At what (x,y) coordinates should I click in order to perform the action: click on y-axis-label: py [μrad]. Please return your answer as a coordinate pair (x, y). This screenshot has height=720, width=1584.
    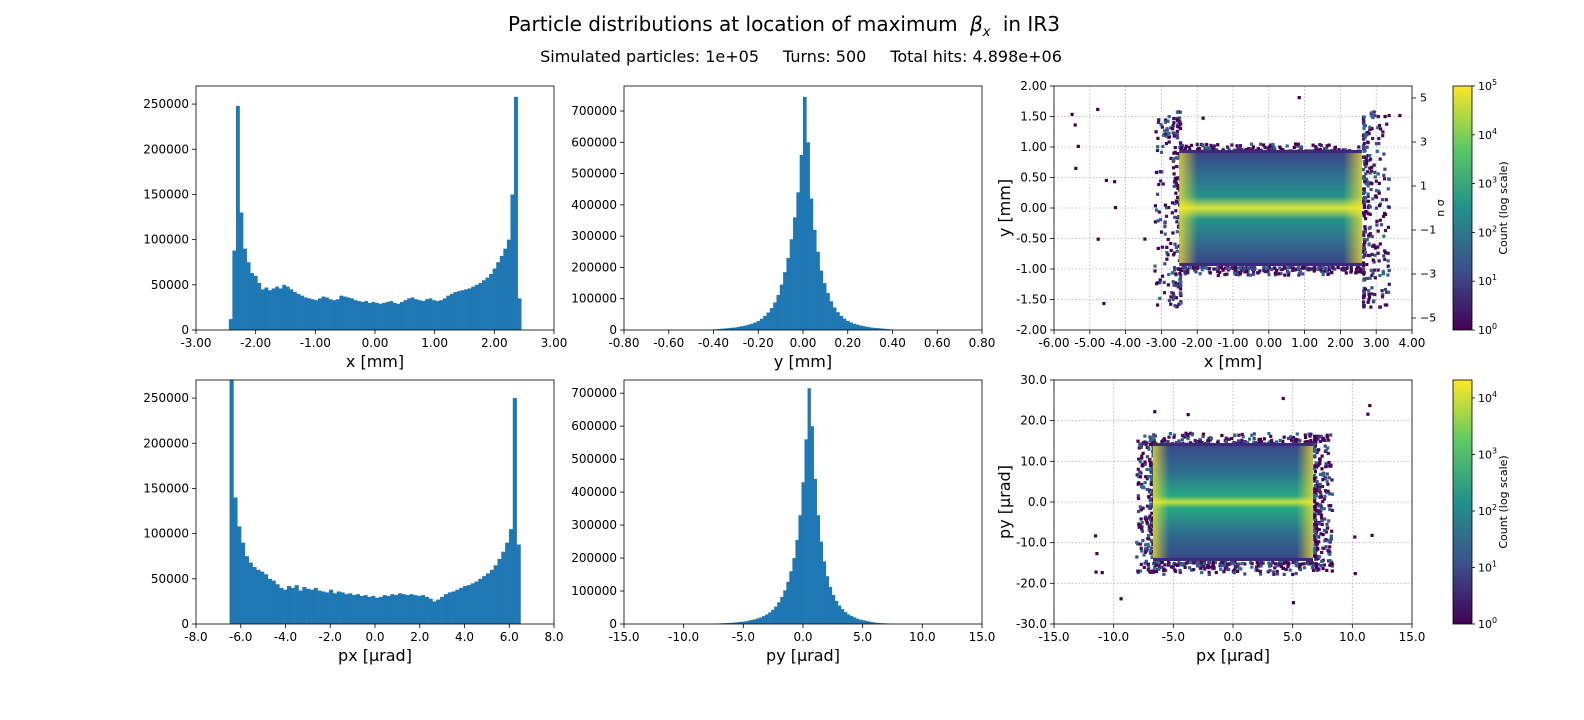
    Looking at the image, I should click on (1004, 502).